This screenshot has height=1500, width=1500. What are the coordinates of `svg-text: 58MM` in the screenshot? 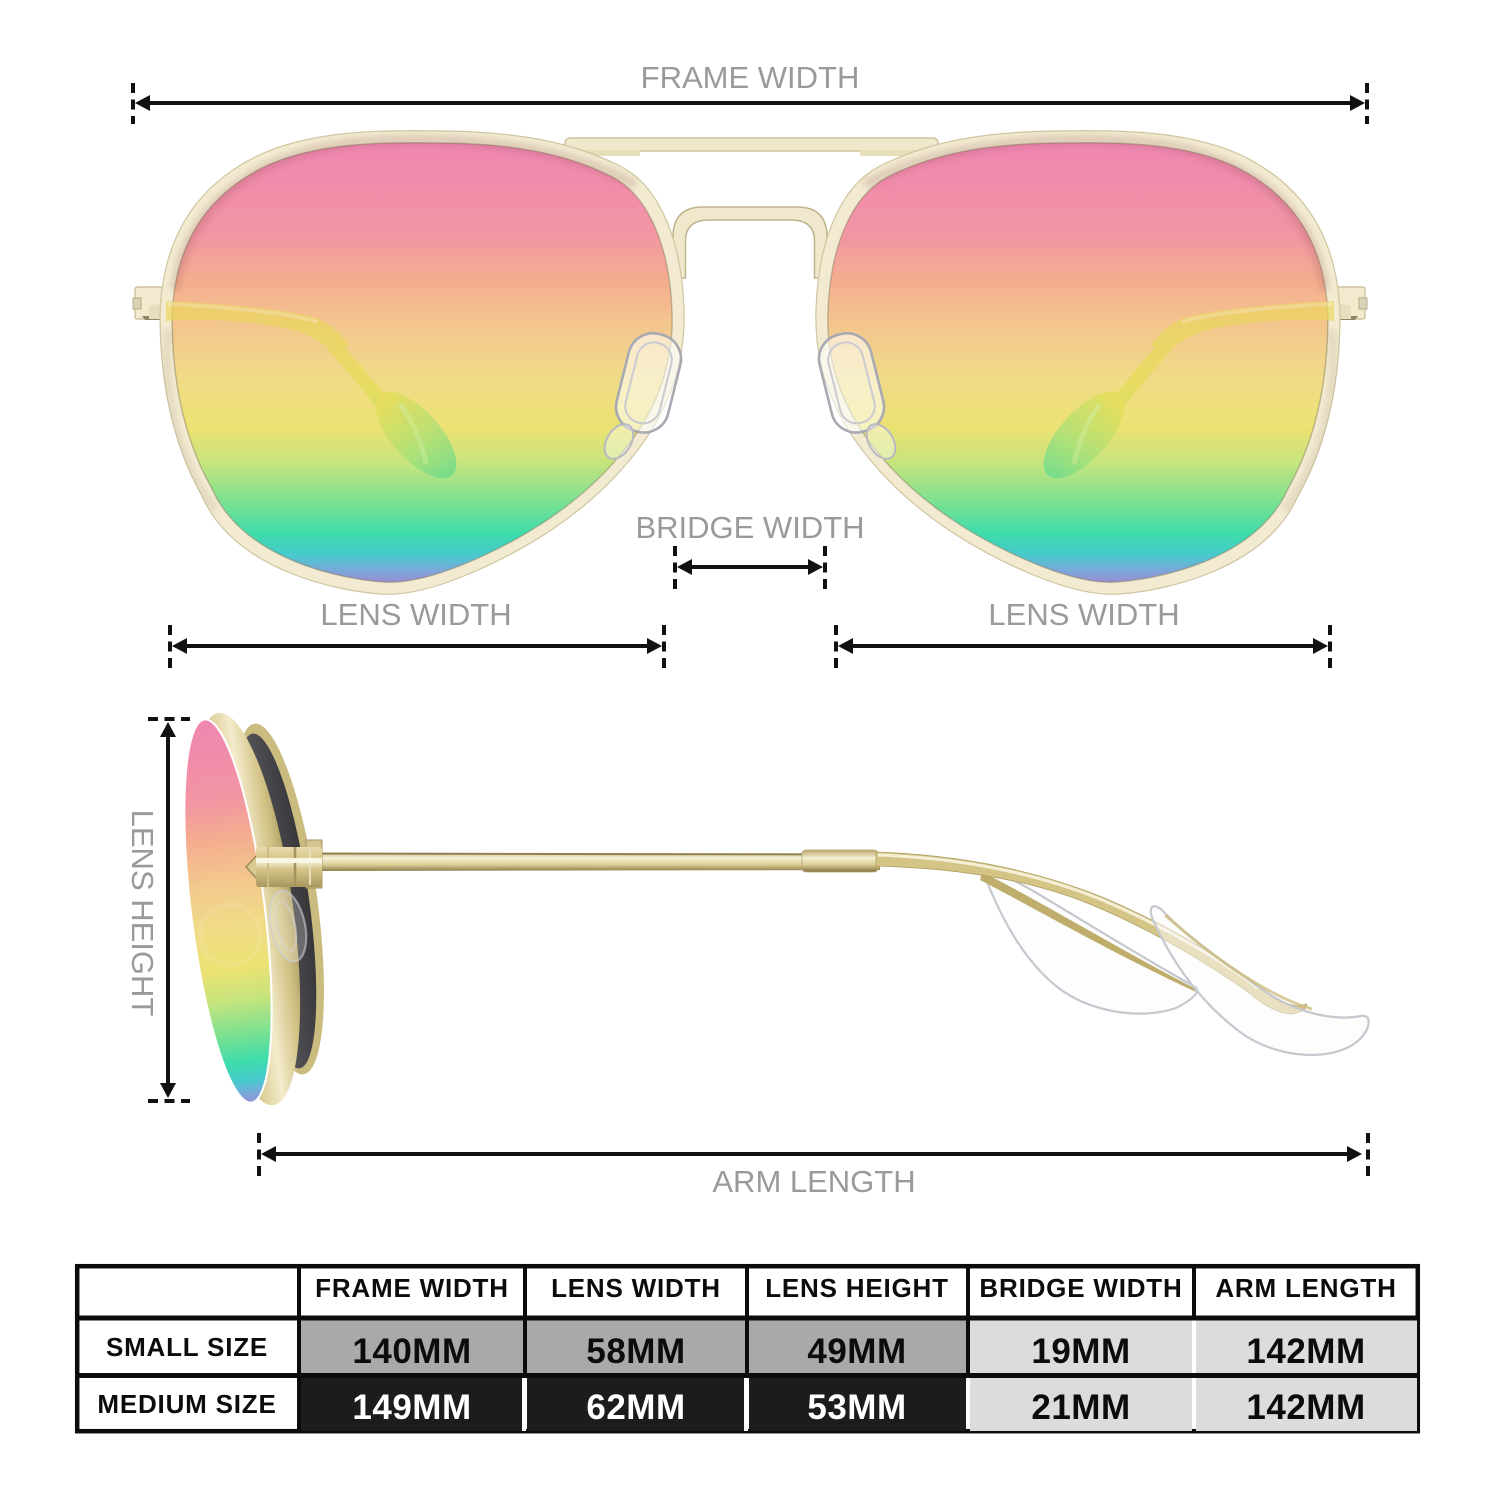 It's located at (635, 1351).